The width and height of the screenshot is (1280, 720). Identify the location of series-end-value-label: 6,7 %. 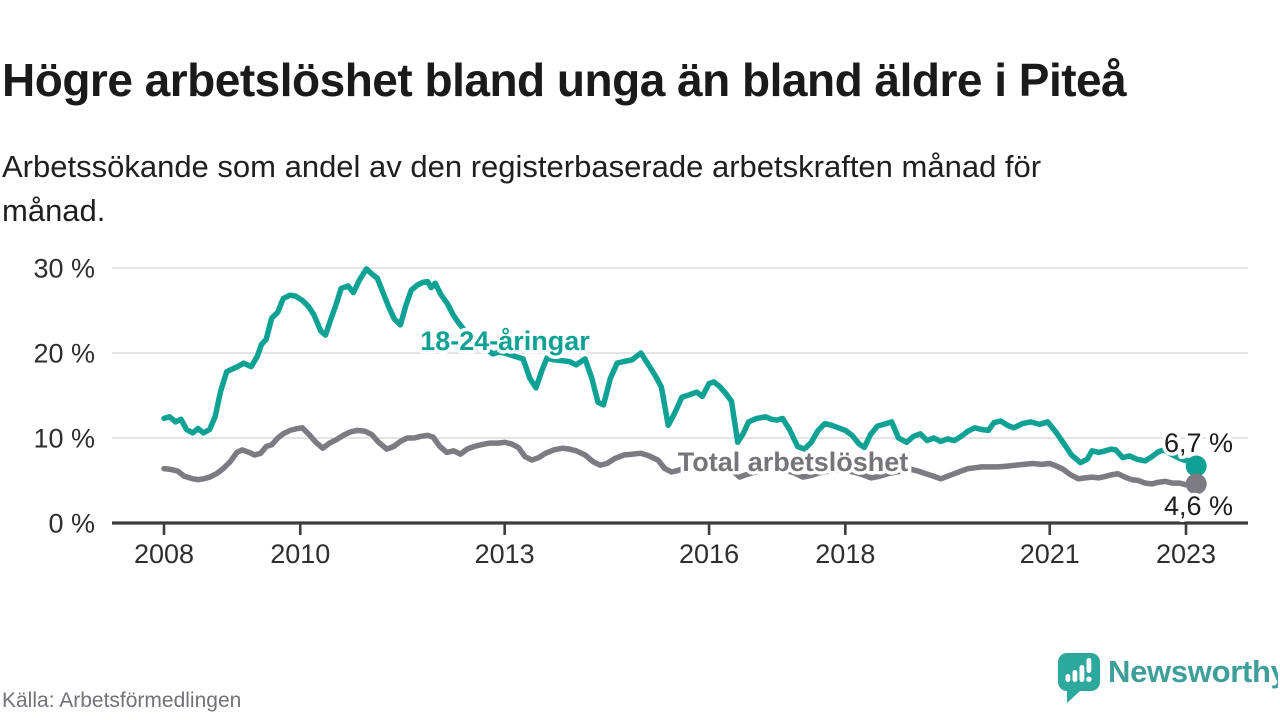
(1198, 443).